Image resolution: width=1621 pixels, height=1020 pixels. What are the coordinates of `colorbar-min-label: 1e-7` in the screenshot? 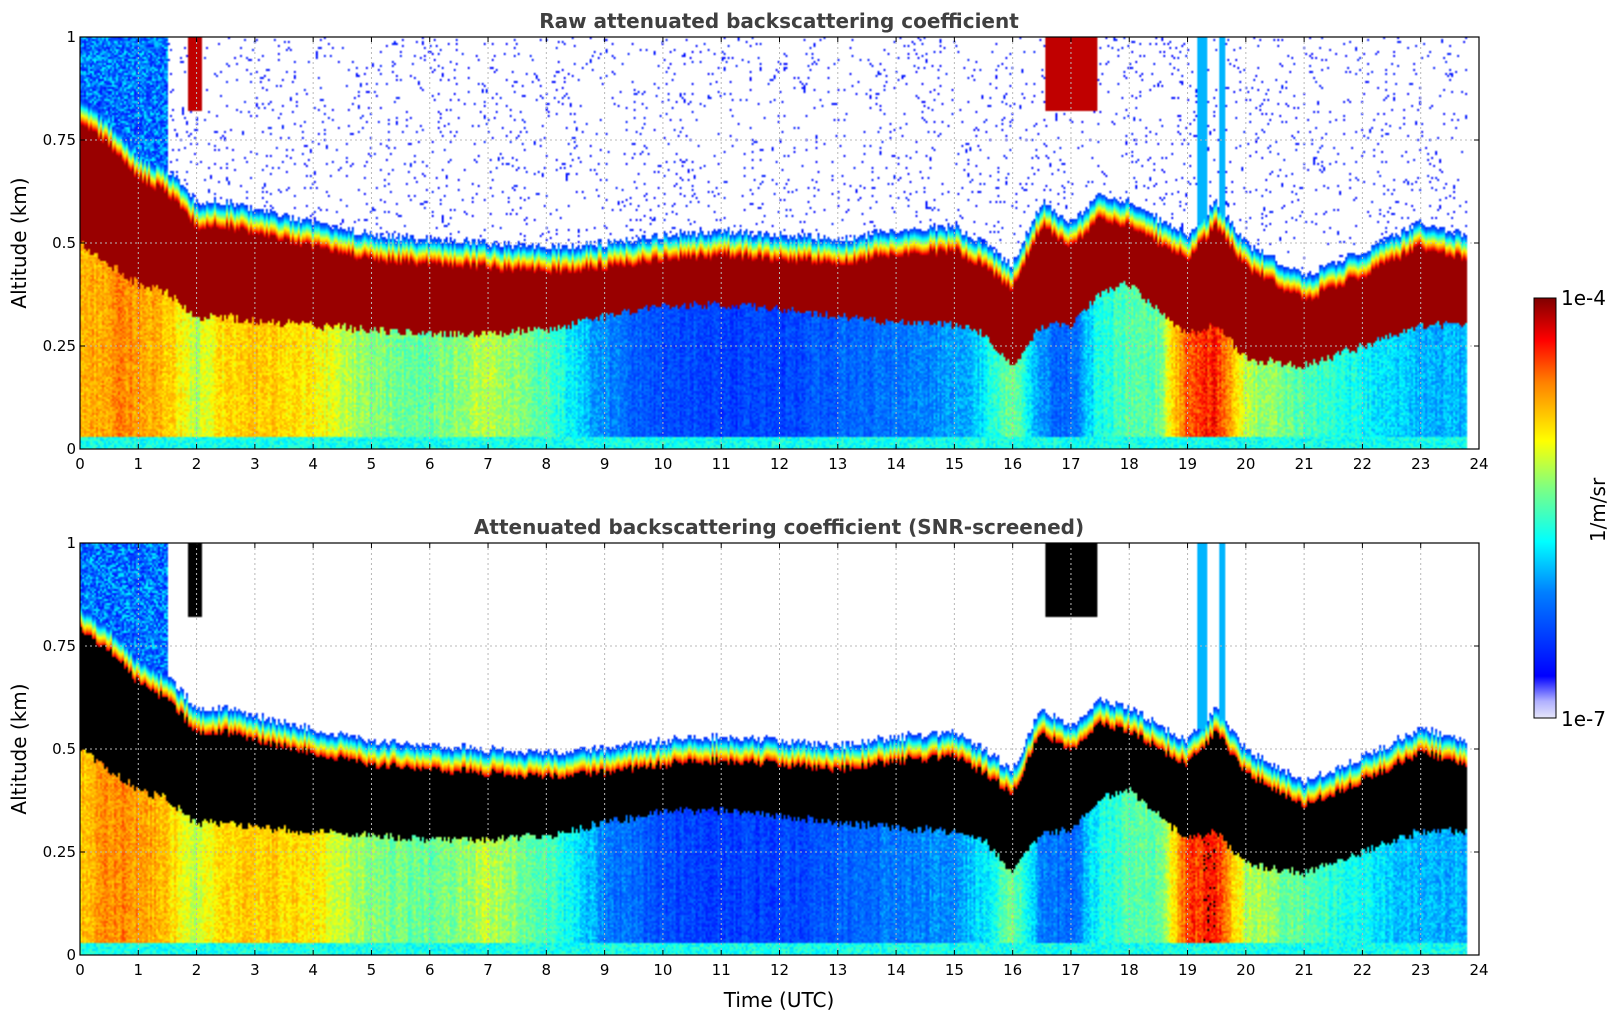 It's located at (1583, 719).